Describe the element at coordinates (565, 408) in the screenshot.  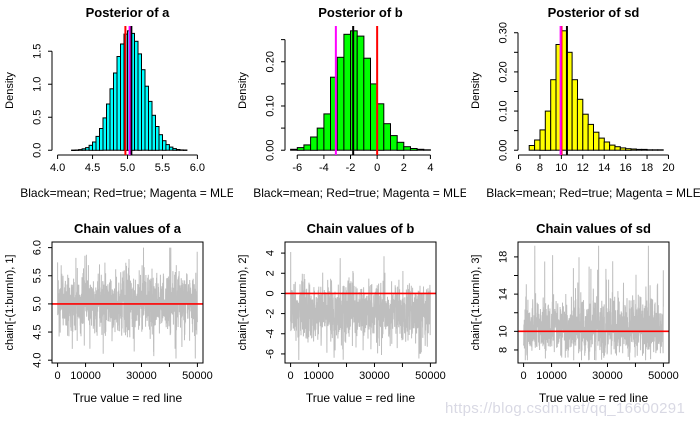
I see `csdn-watermark: https://blog.csdn.net/qq_16600291` at that location.